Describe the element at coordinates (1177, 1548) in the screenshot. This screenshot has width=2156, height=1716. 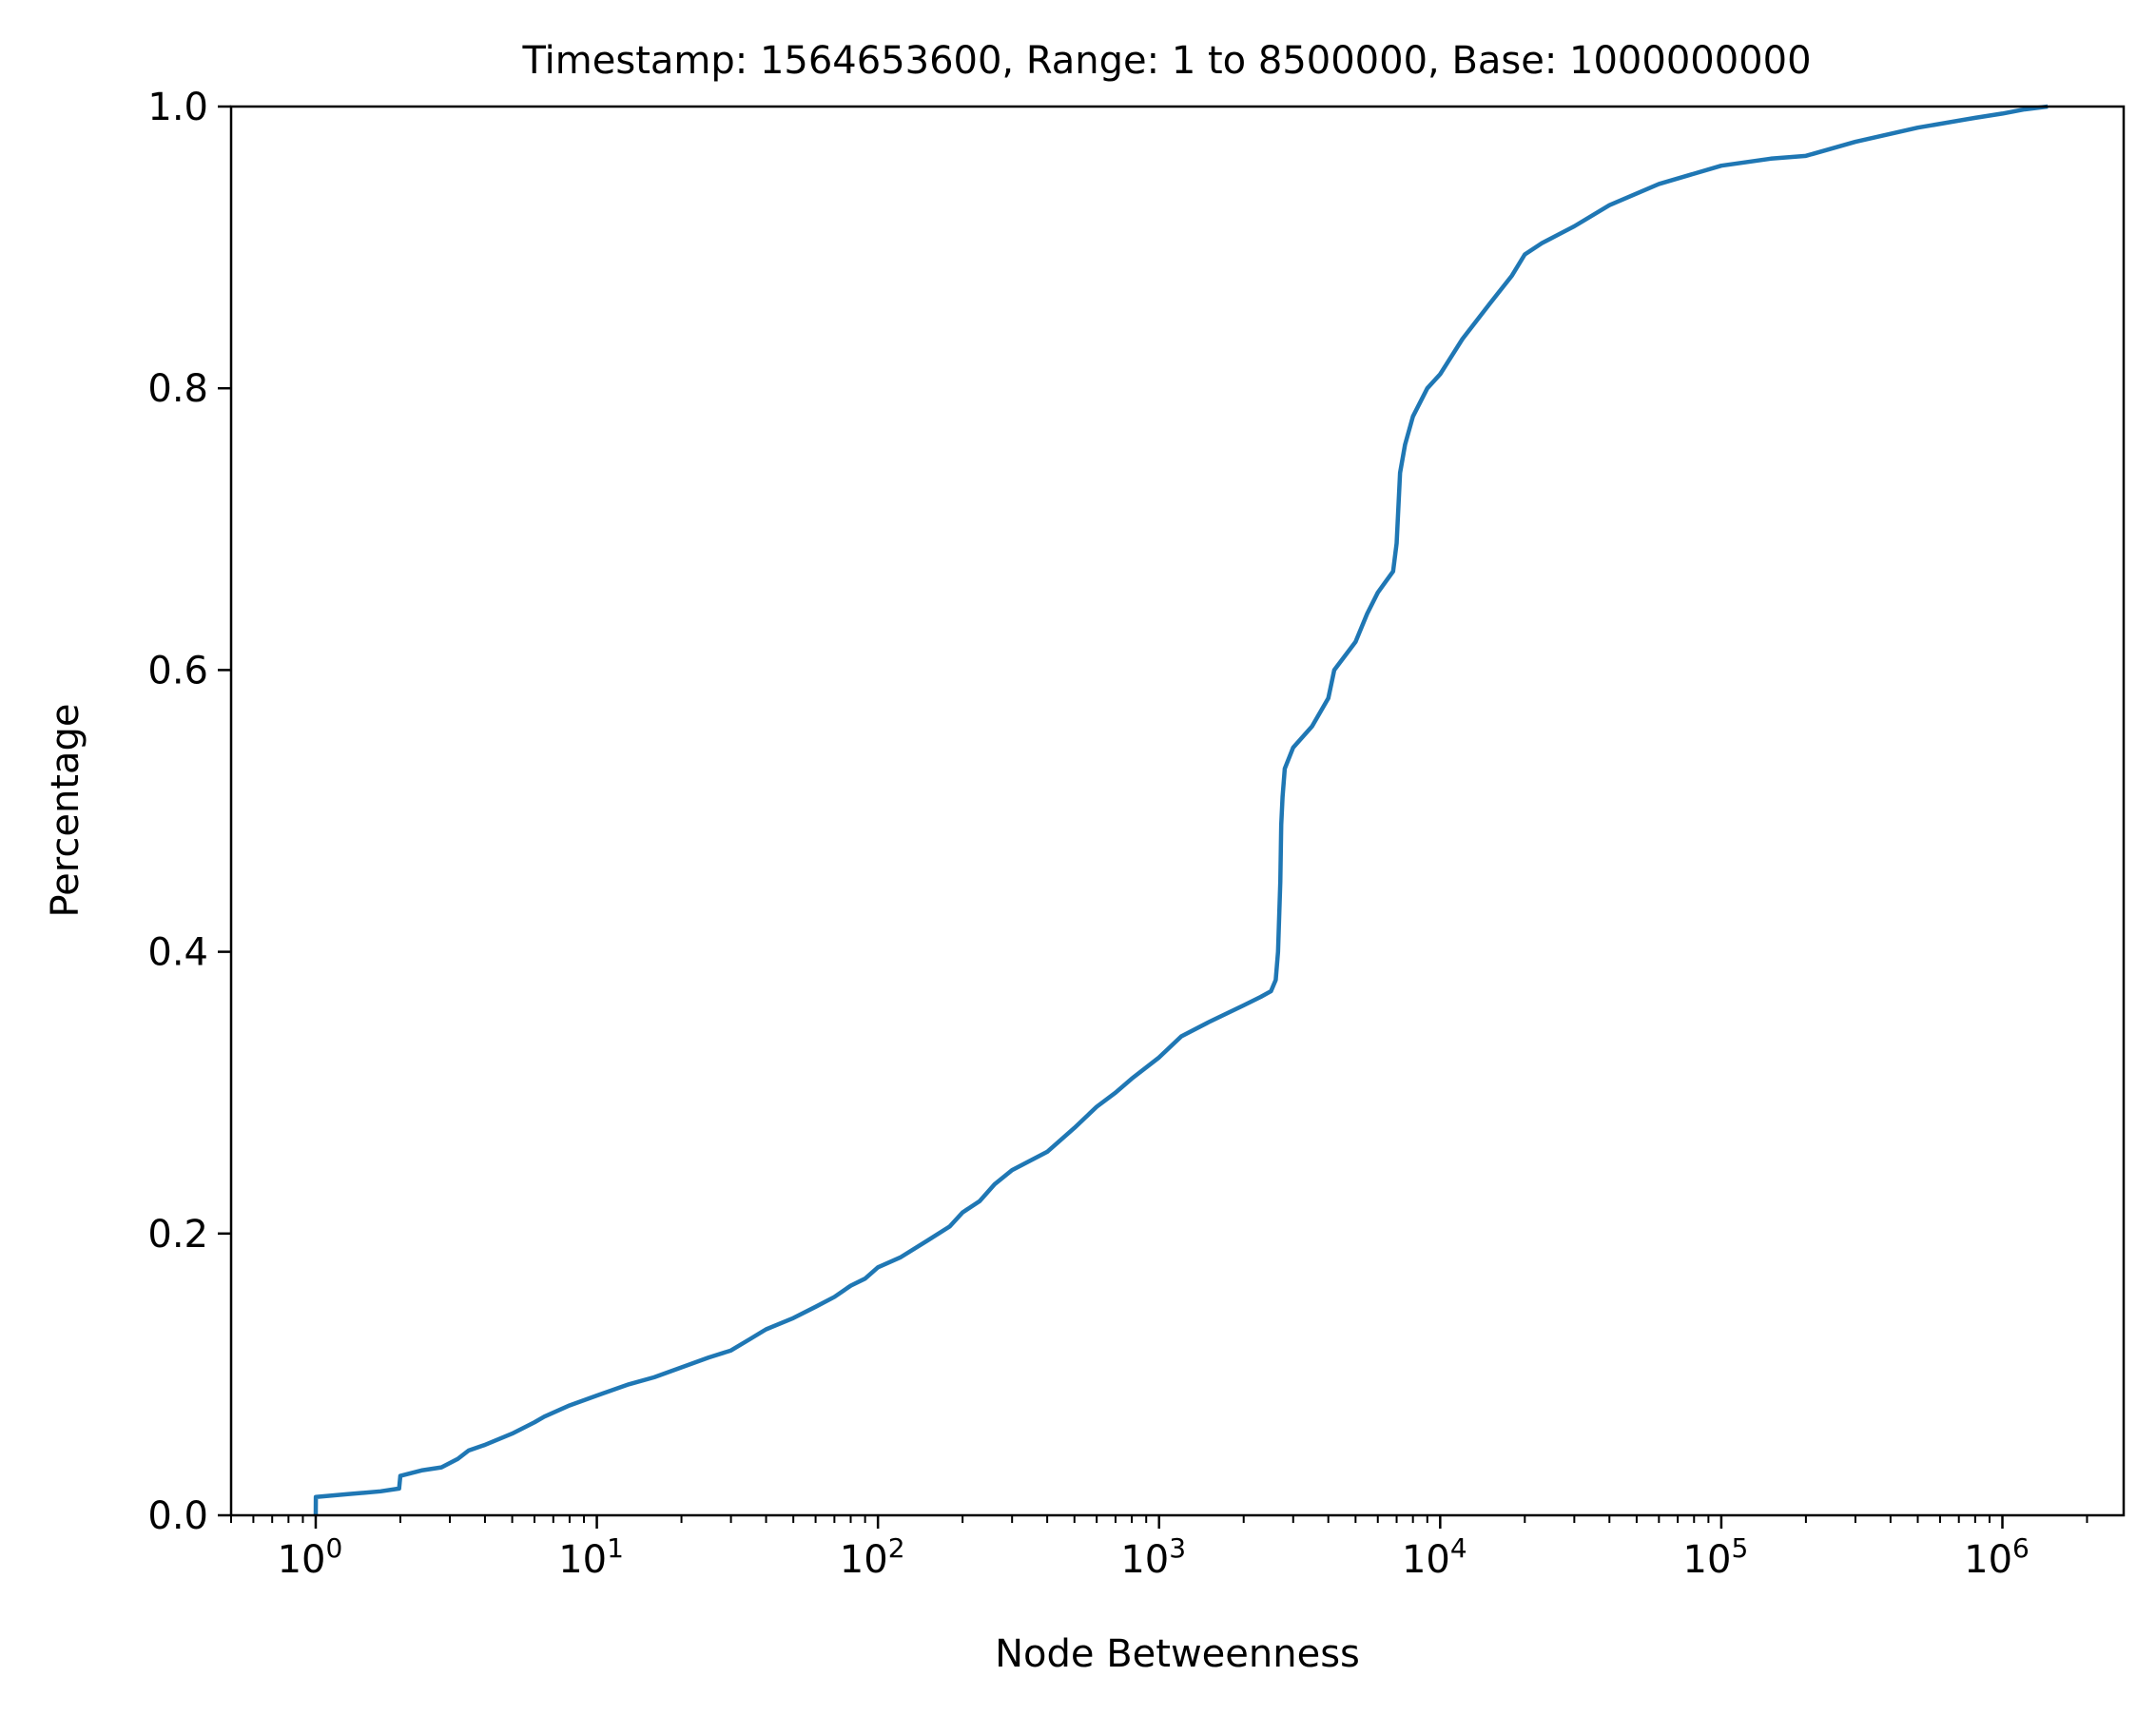
I see `x-tick-exponent: 3` at that location.